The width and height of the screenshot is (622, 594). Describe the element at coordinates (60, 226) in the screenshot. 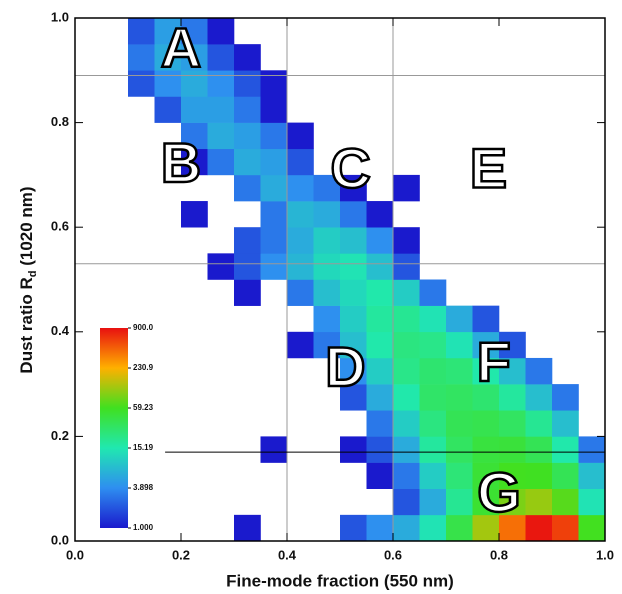

I see `y-tick-label: 0.6` at that location.